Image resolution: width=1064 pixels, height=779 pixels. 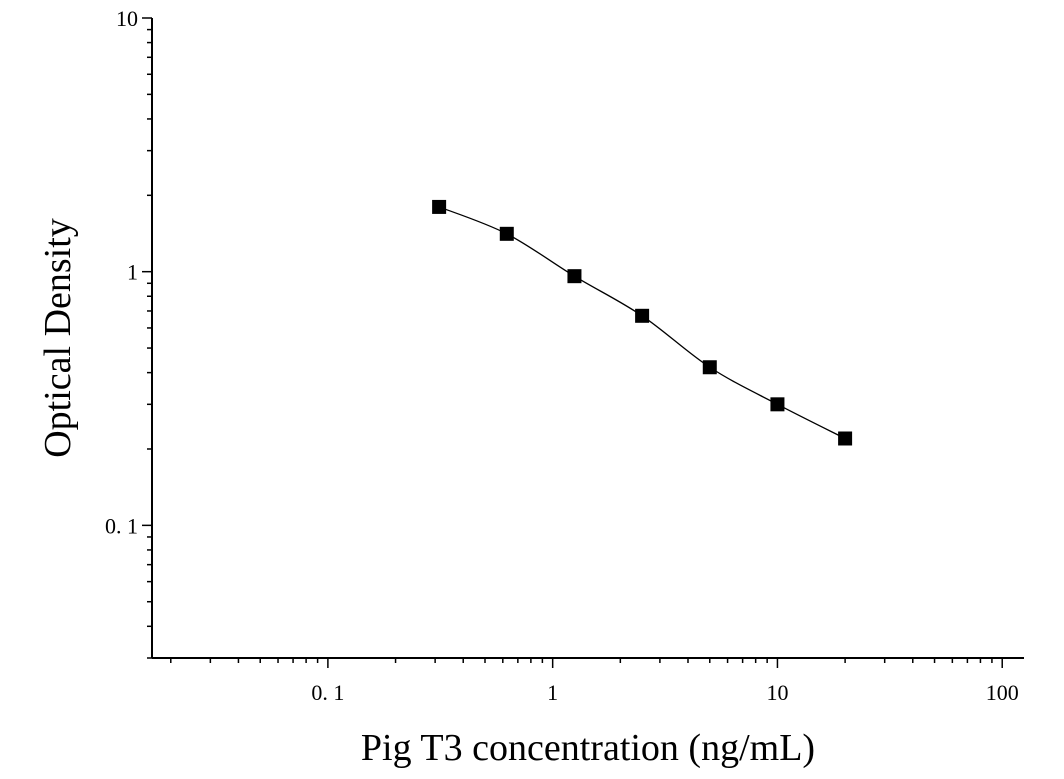 I want to click on y-ticks: 0. 1 1 10, so click(x=128, y=332).